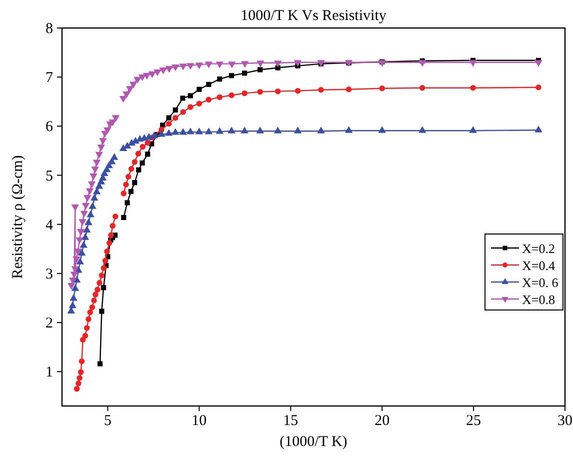 Image resolution: width=573 pixels, height=458 pixels. What do you see at coordinates (540, 282) in the screenshot?
I see `legend-label: X=0. 6` at bounding box center [540, 282].